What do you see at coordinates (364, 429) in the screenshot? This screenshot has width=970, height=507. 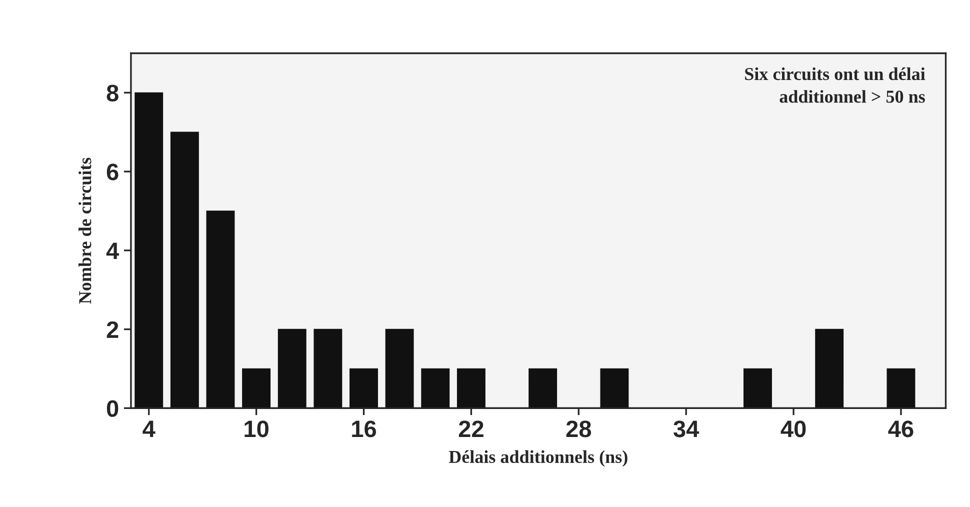 I see `x-tick-label: 16` at bounding box center [364, 429].